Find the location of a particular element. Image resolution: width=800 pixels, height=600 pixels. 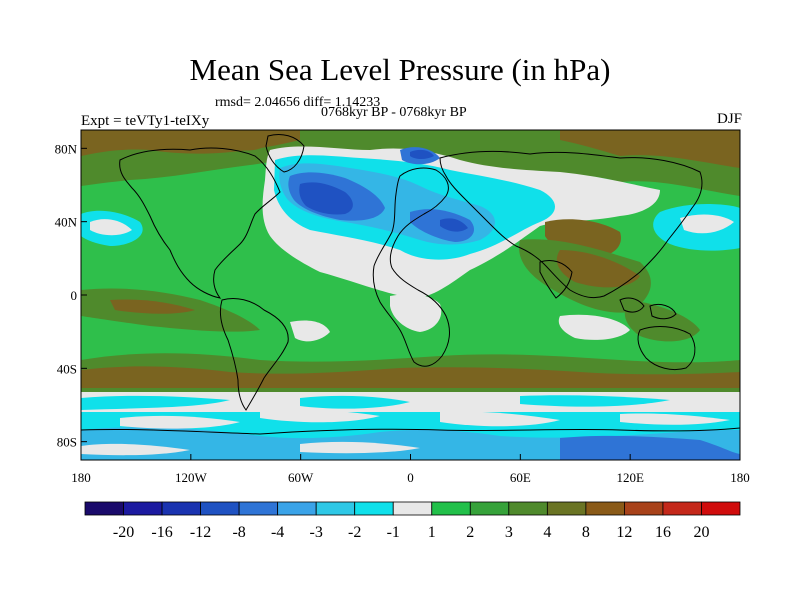

colorbar-label: 8 is located at coordinates (586, 532).